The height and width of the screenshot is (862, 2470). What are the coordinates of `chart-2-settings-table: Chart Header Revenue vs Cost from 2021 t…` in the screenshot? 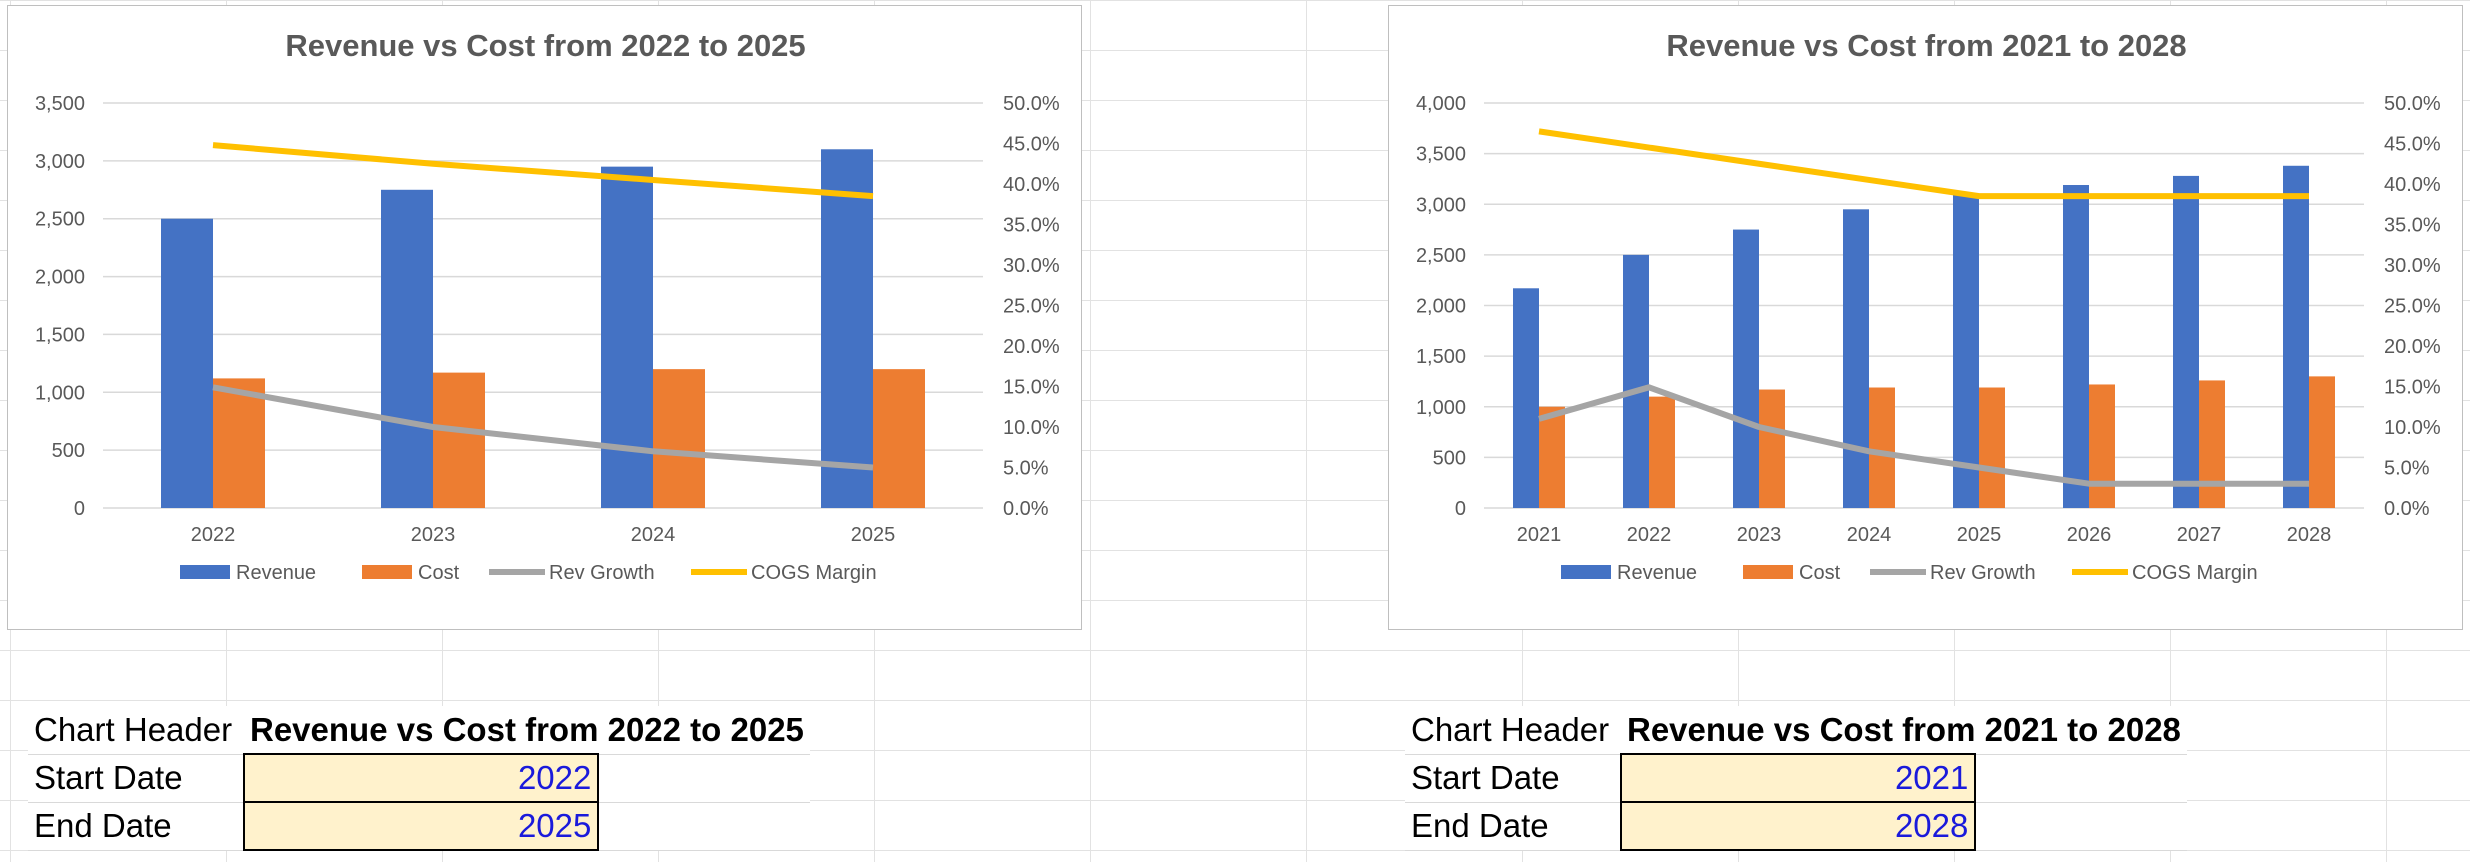 It's located at (1796, 778).